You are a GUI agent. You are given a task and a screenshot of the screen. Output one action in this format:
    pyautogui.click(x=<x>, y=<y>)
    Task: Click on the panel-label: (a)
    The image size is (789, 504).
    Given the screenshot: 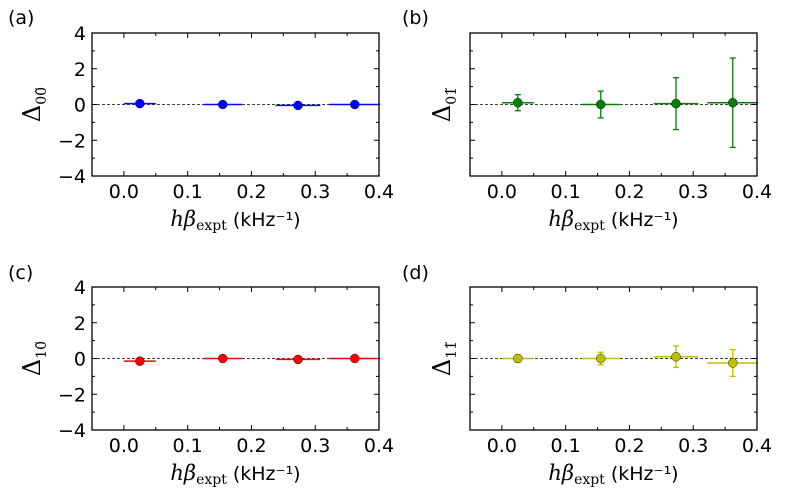 What is the action you would take?
    pyautogui.click(x=21, y=18)
    